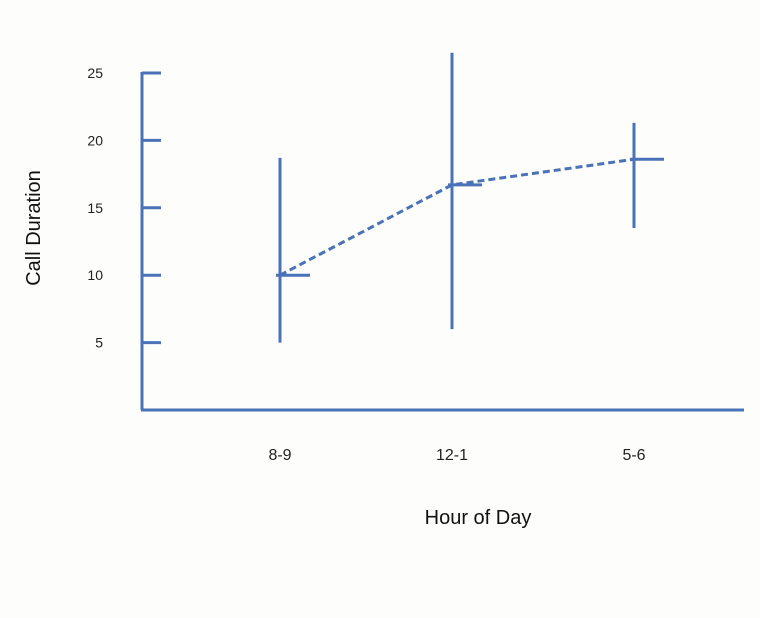 The image size is (760, 618). What do you see at coordinates (95, 73) in the screenshot?
I see `y-tick-label: 25` at bounding box center [95, 73].